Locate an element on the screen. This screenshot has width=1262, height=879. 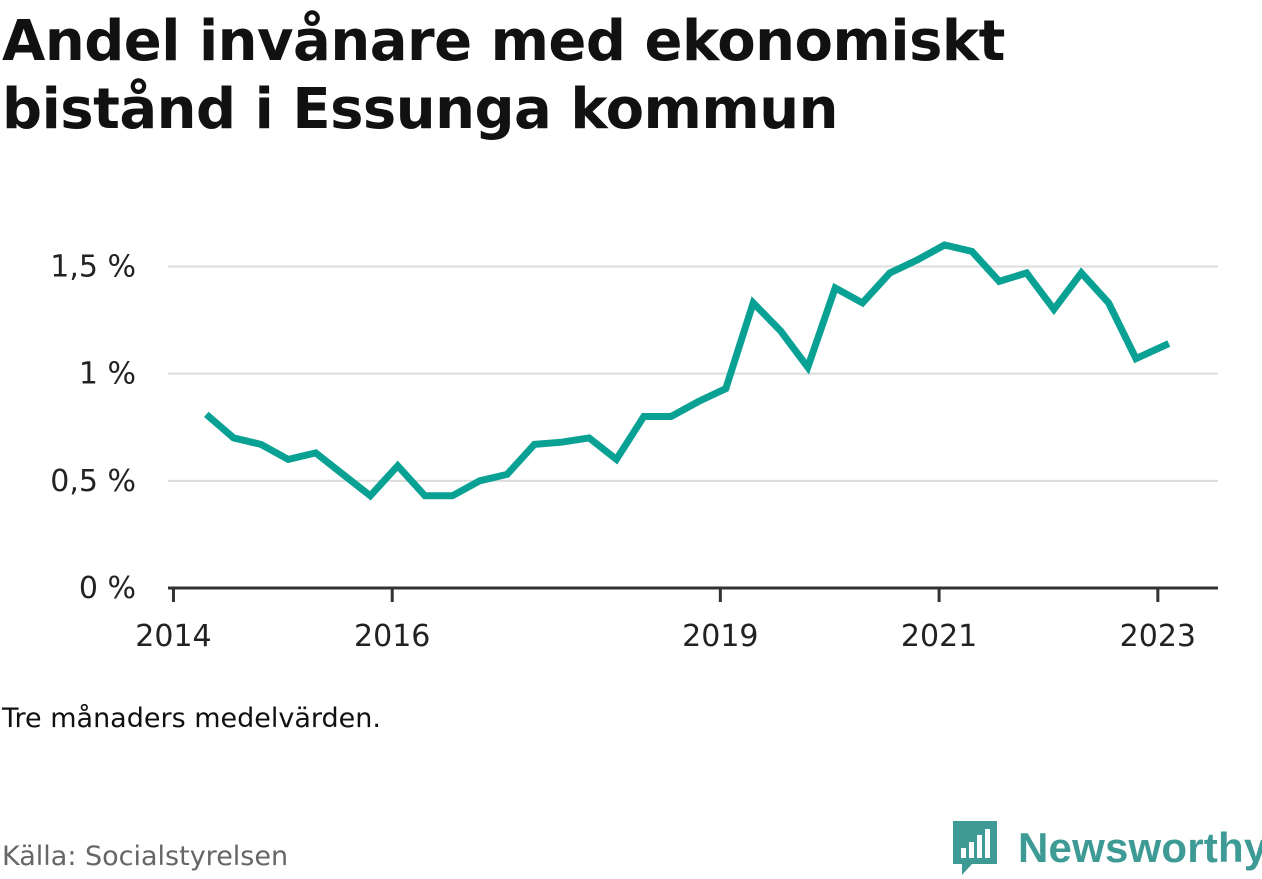
brand-logo: Newsworthy is located at coordinates (1106, 848).